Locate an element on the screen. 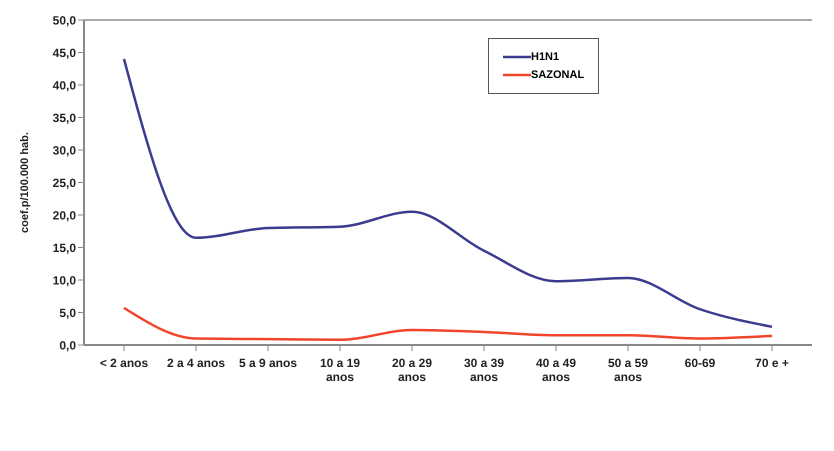 This screenshot has width=834, height=451. y-tick-label: 20,0 is located at coordinates (64, 215).